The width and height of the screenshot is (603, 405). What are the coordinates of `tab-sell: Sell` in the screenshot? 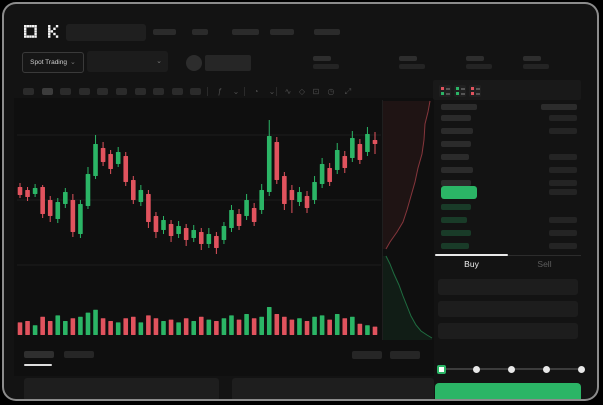 It's located at (544, 264).